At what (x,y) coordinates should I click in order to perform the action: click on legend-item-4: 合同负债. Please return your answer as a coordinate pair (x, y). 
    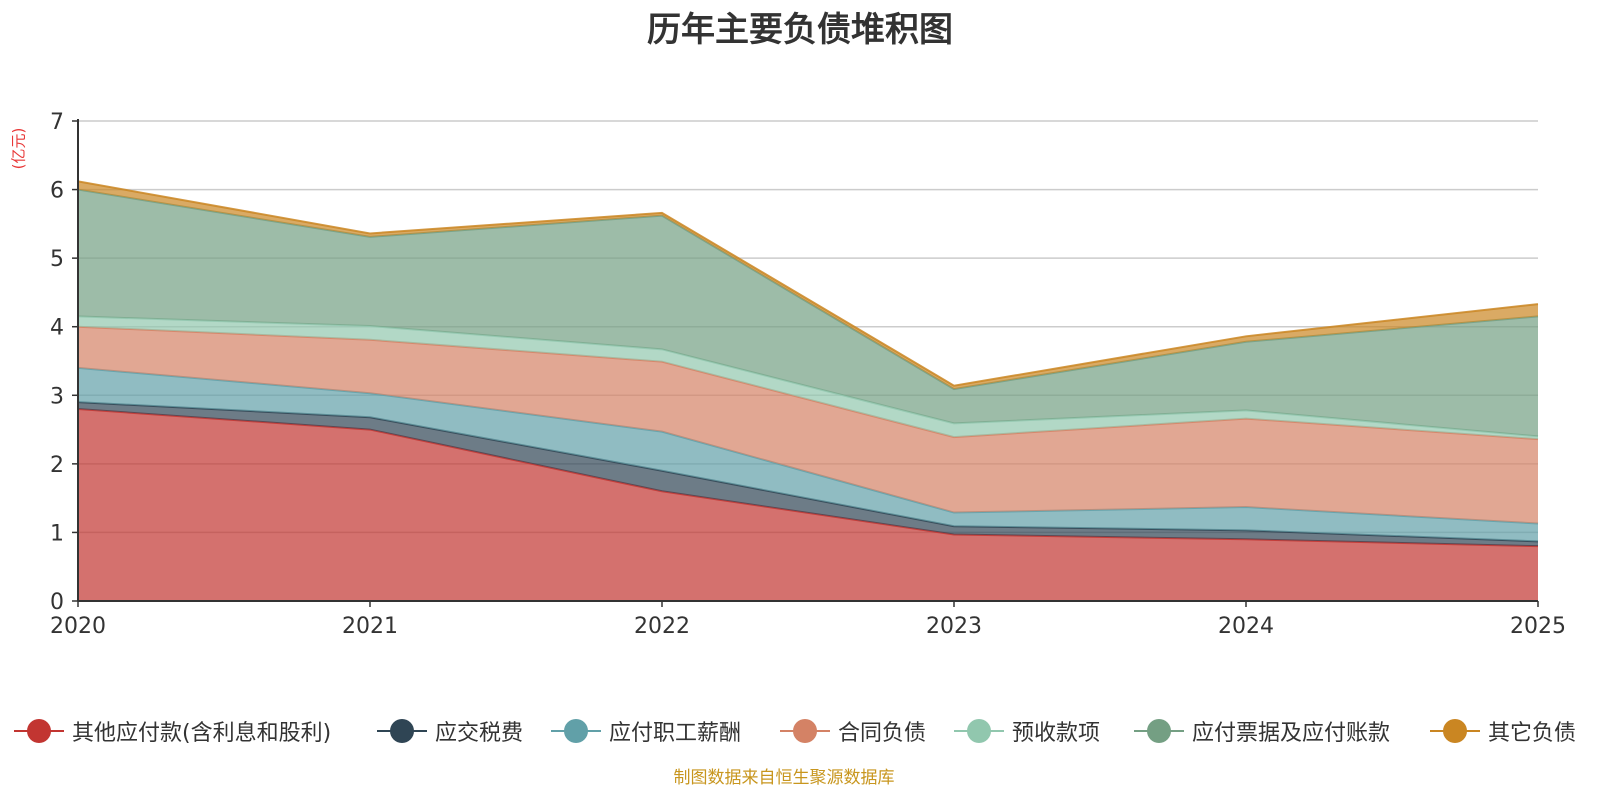
    Looking at the image, I should click on (853, 731).